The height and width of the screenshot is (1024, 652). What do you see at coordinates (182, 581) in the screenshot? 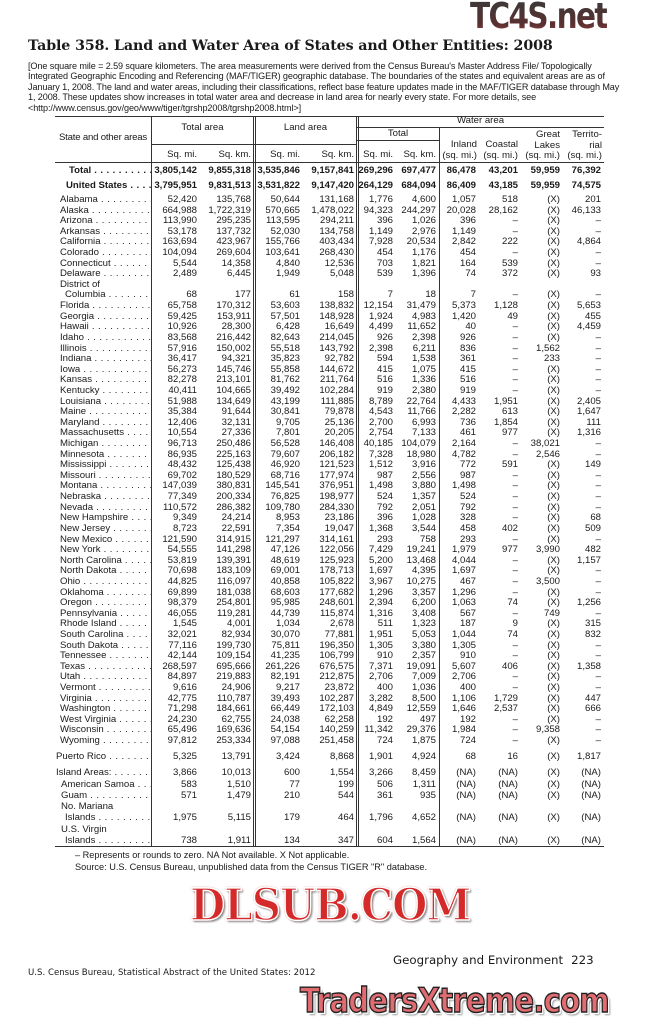
I see `row-value: 44,825` at bounding box center [182, 581].